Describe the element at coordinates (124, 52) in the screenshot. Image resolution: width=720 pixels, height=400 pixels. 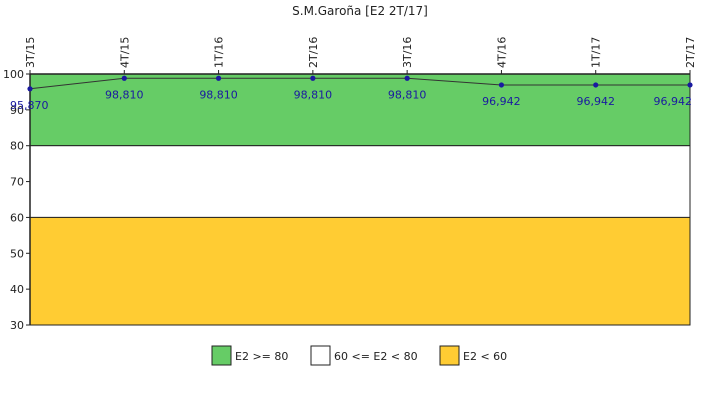
I see `x-tick-label: 4T/15` at that location.